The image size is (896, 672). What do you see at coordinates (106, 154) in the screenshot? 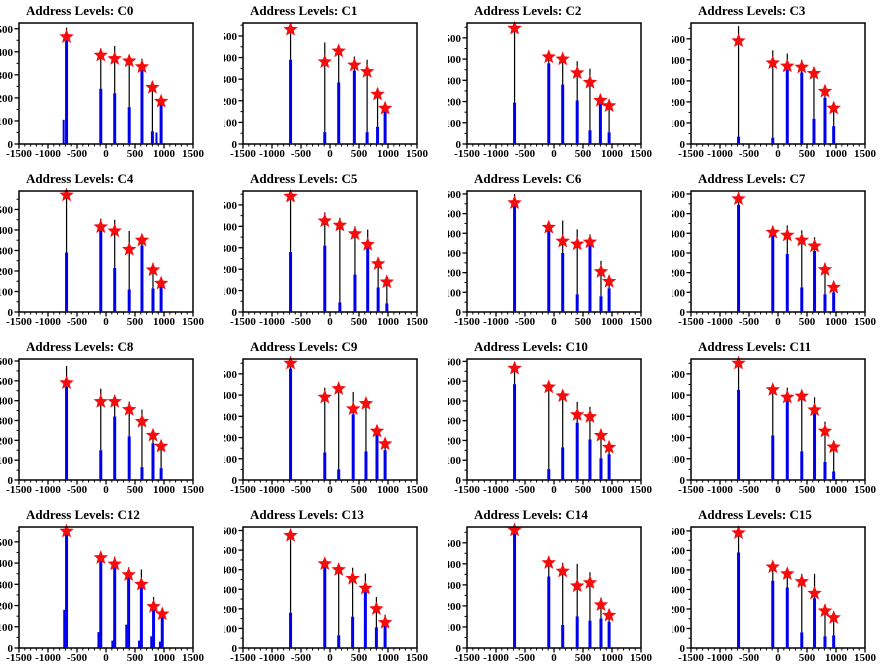
I see `x-tick-label: 0` at bounding box center [106, 154].